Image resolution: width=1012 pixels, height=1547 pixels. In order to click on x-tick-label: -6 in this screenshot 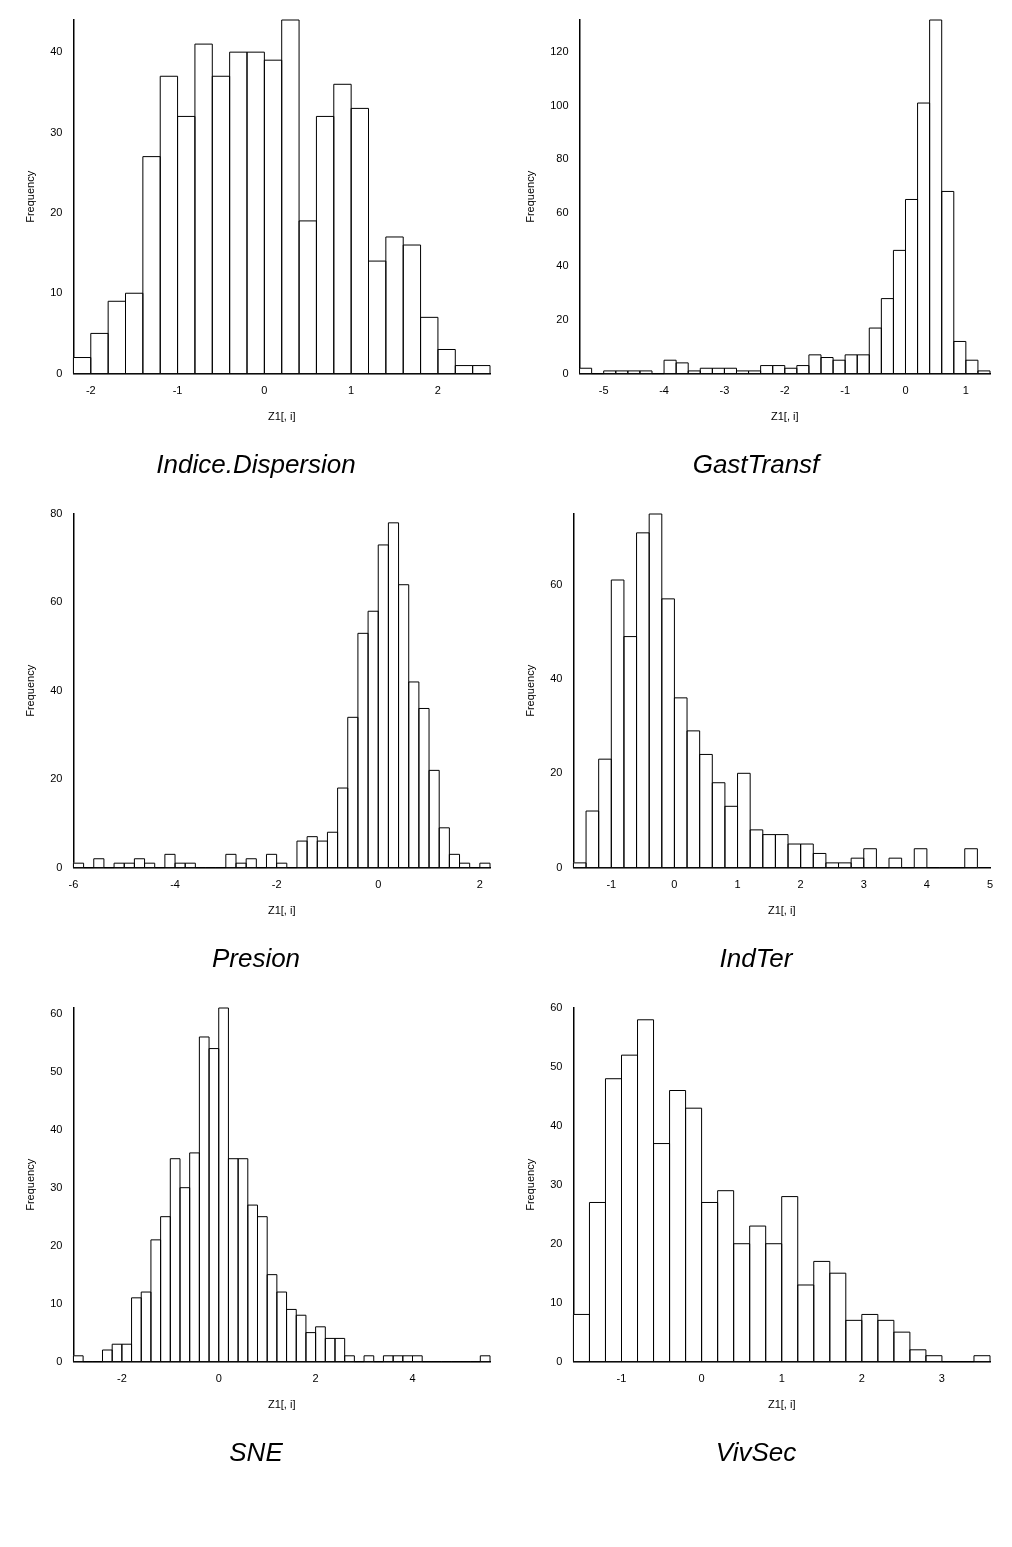, I will do `click(73, 884)`.